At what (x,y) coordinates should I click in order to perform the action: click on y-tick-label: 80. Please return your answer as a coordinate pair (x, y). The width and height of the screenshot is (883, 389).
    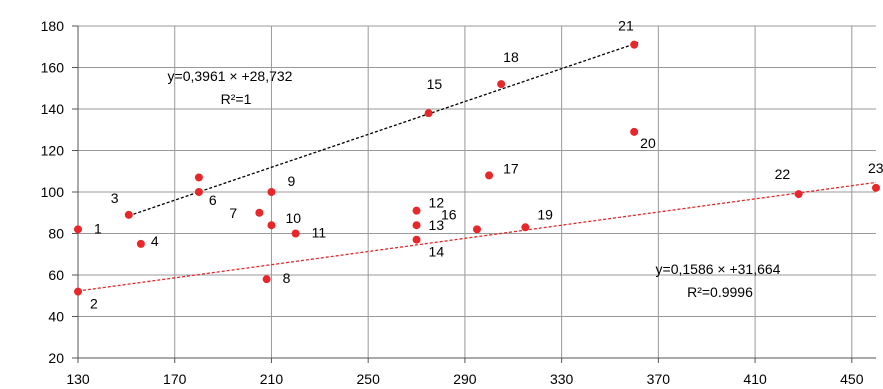
    Looking at the image, I should click on (56, 234).